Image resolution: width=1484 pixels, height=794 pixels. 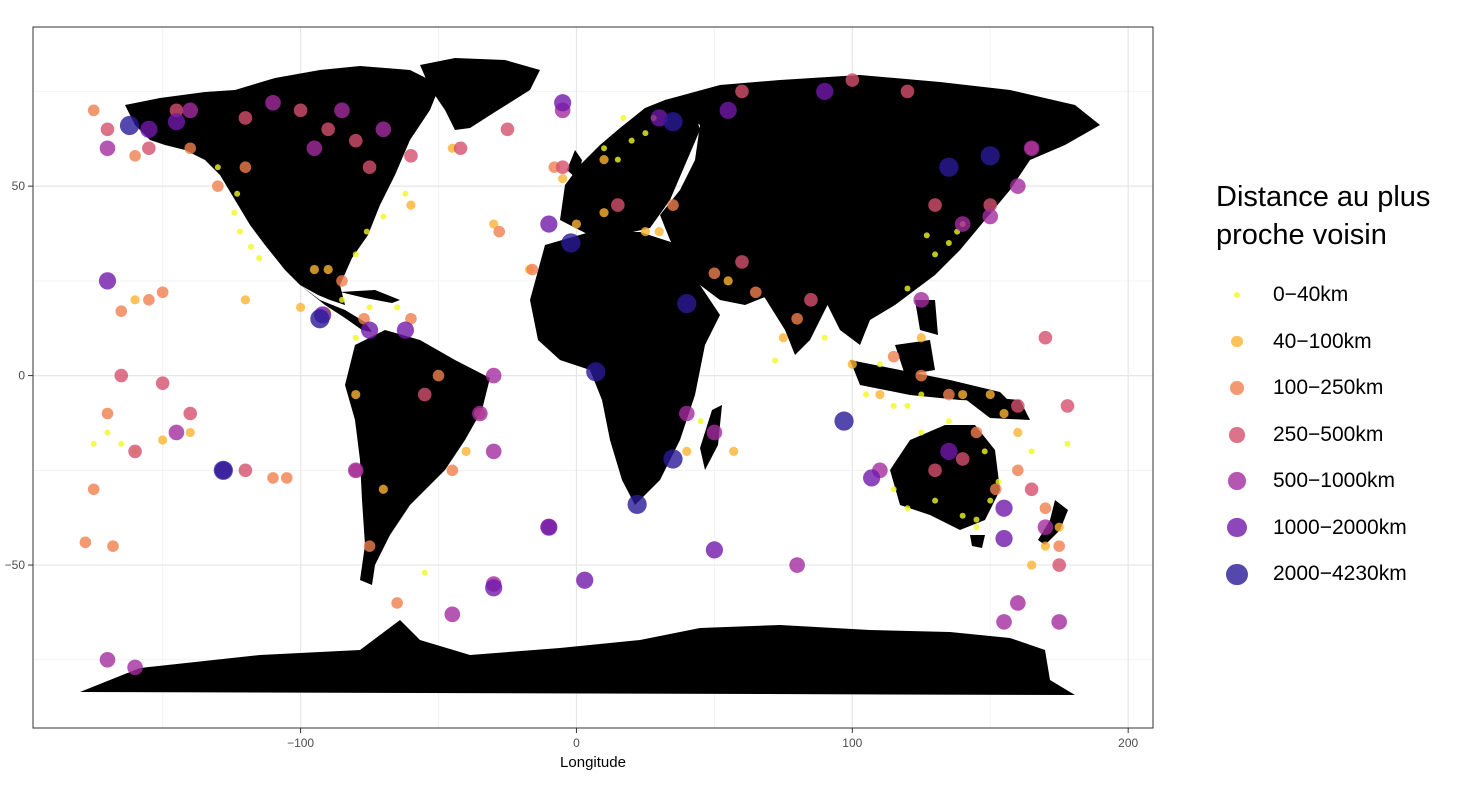 I want to click on legend-label: 1000−2000km, so click(x=1340, y=527).